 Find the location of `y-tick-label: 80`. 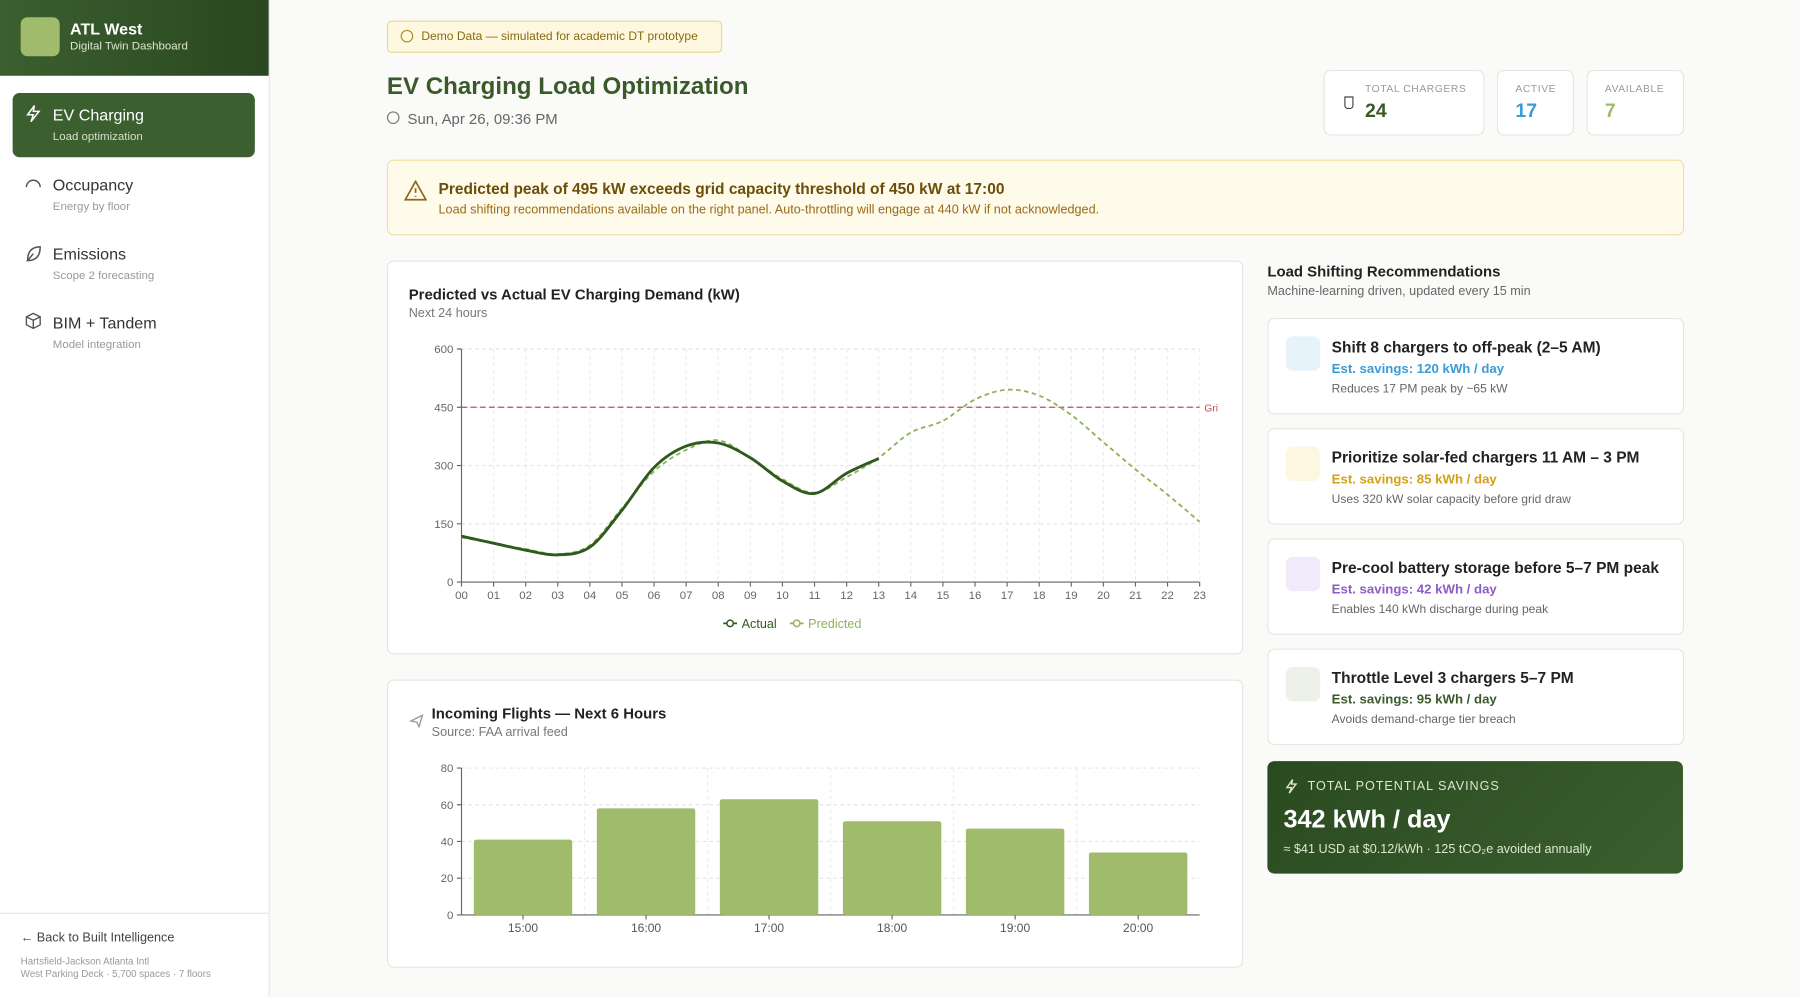

y-tick-label: 80 is located at coordinates (447, 769).